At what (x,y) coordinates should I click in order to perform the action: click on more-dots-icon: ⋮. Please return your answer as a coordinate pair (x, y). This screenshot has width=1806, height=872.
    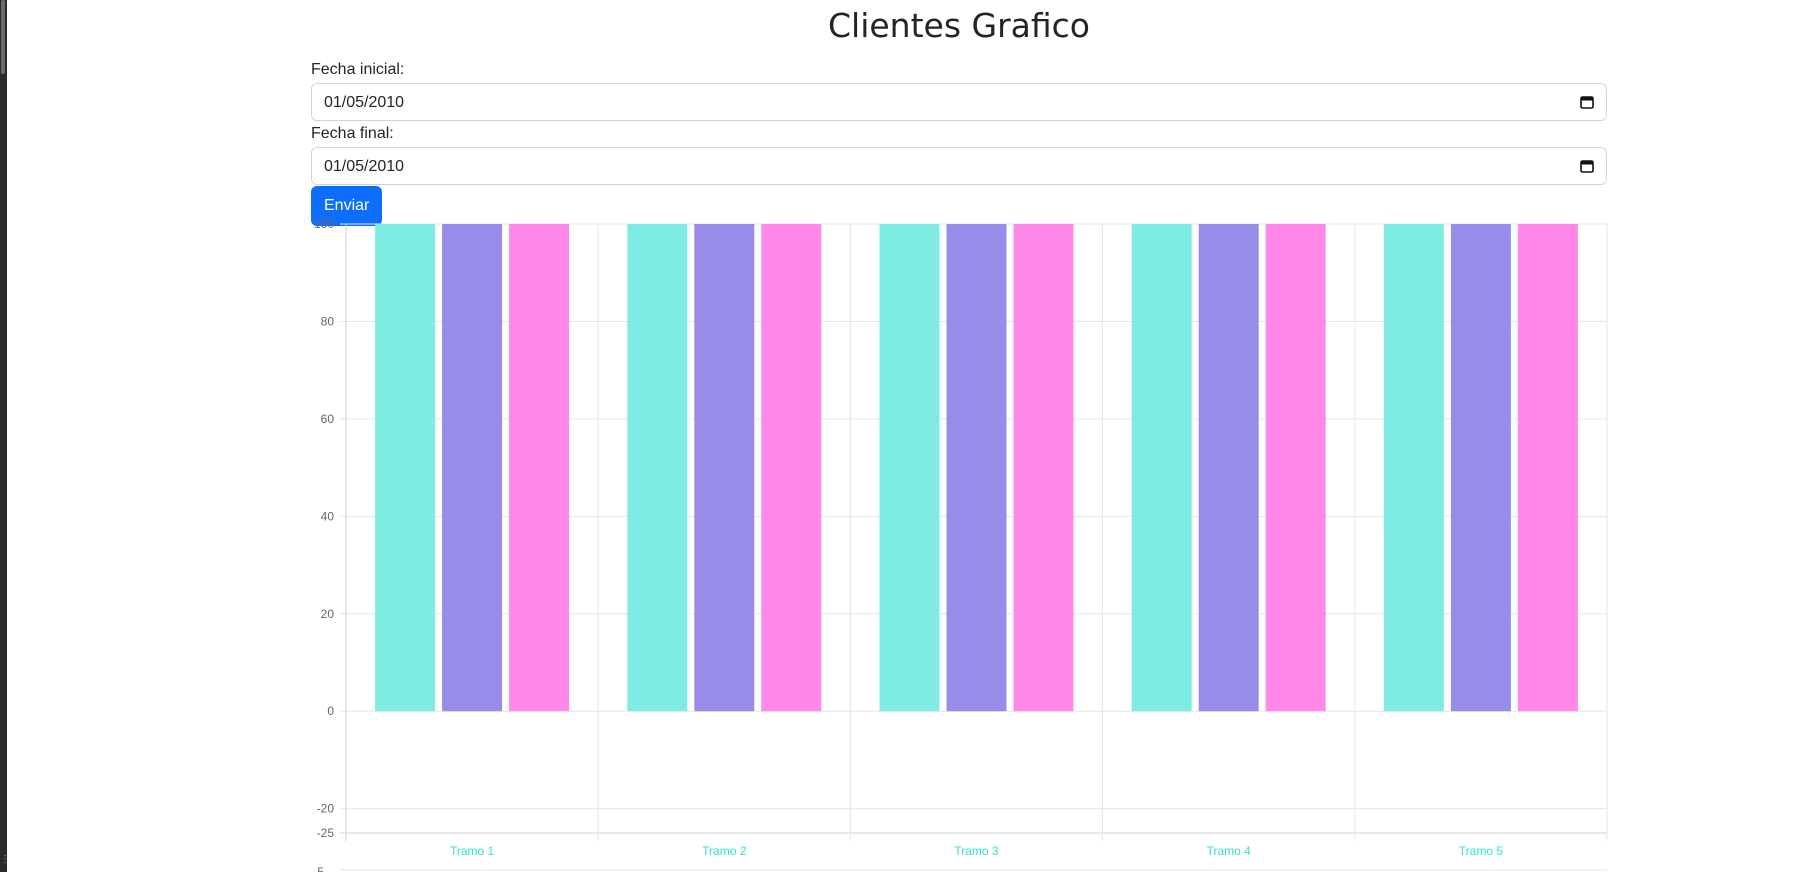
    Looking at the image, I should click on (5, 859).